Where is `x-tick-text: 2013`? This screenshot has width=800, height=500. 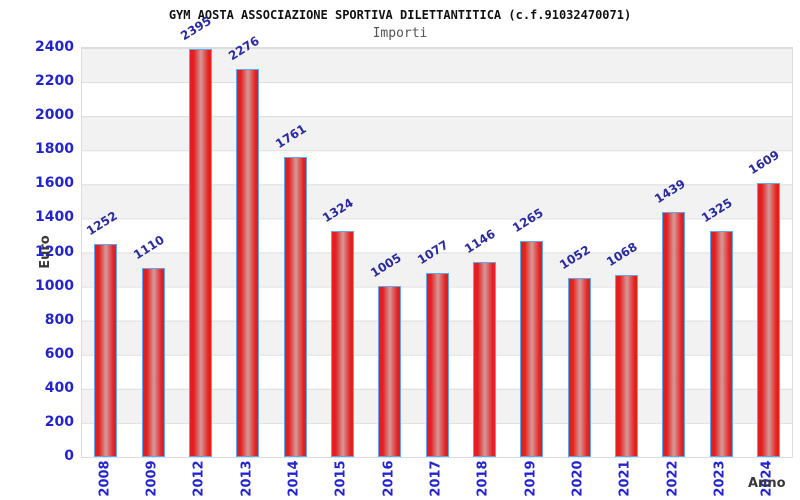 x-tick-text: 2013 is located at coordinates (247, 478).